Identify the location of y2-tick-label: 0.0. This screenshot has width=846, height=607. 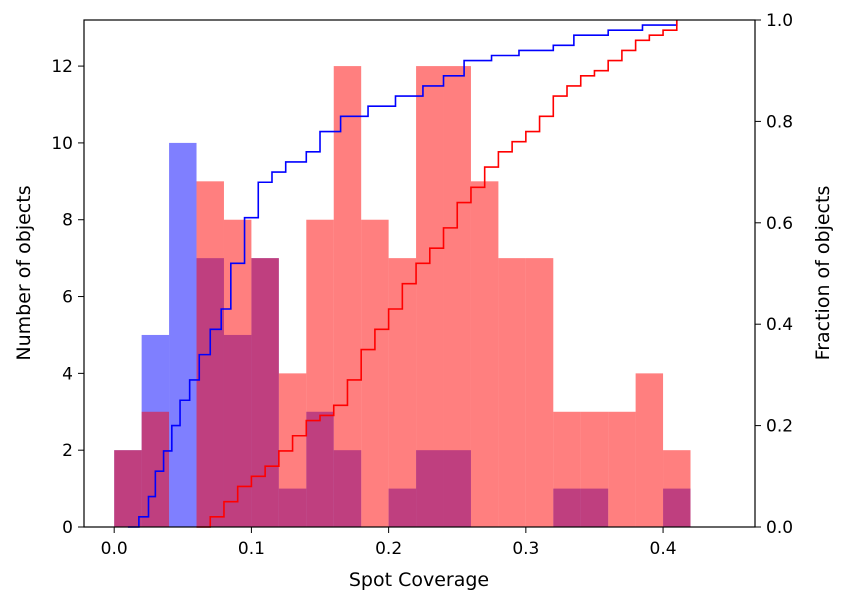
(779, 528).